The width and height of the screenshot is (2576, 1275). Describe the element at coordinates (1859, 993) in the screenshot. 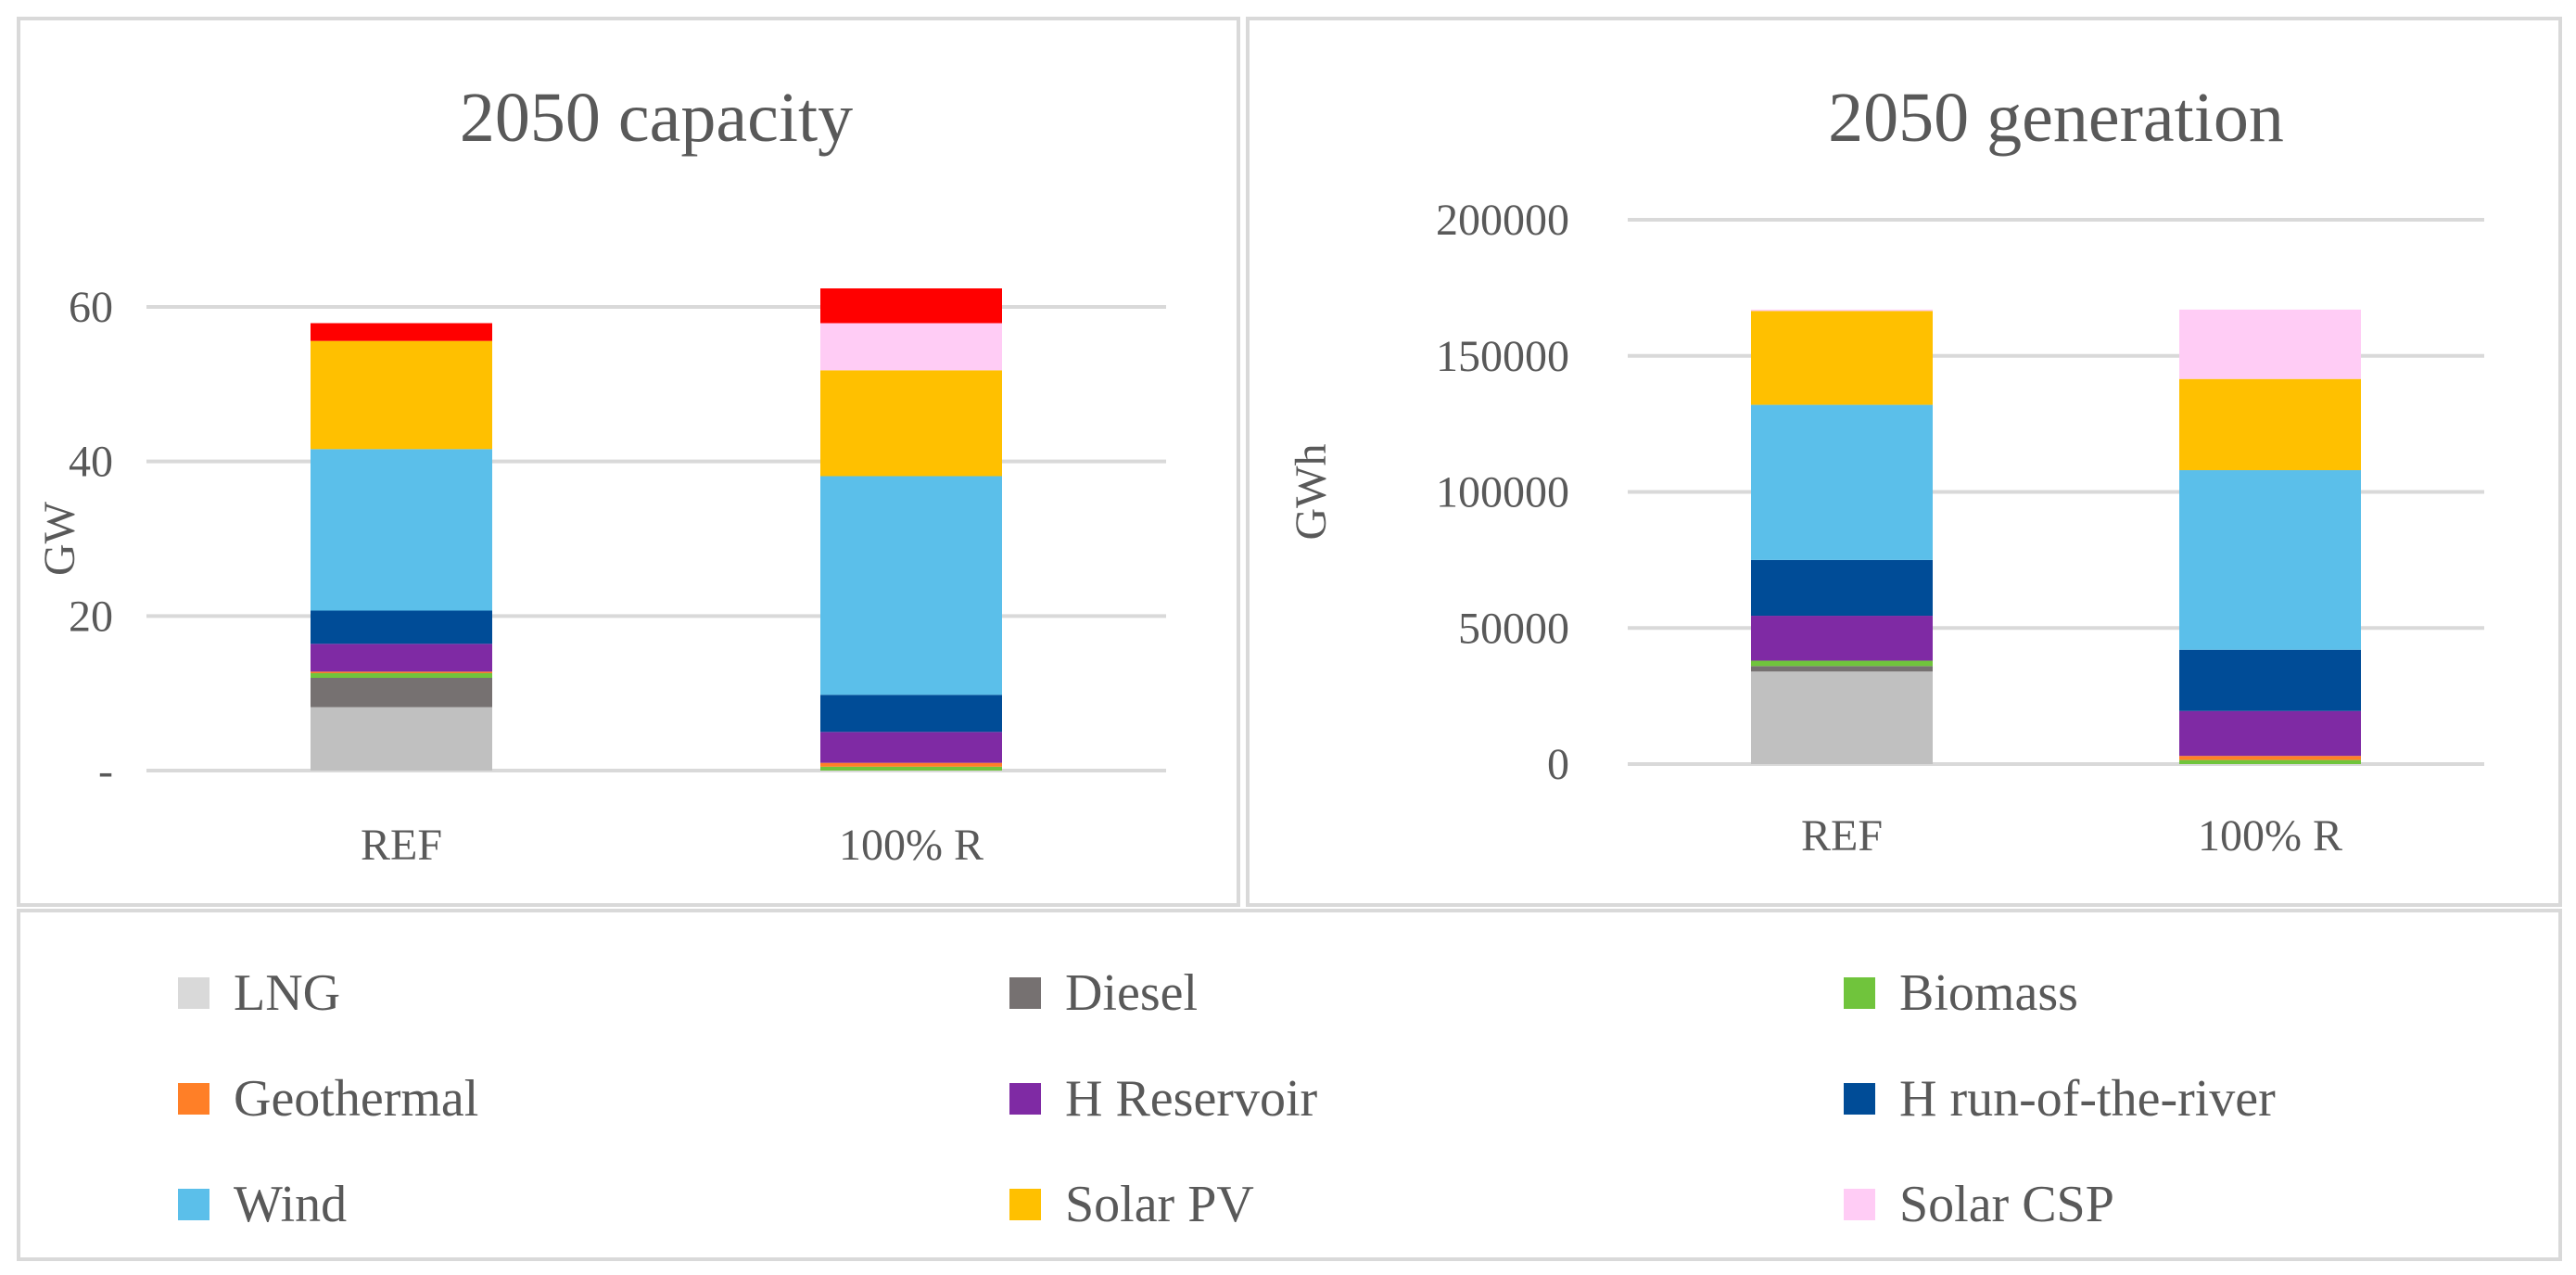

I see `legend-swatch-biomass` at that location.